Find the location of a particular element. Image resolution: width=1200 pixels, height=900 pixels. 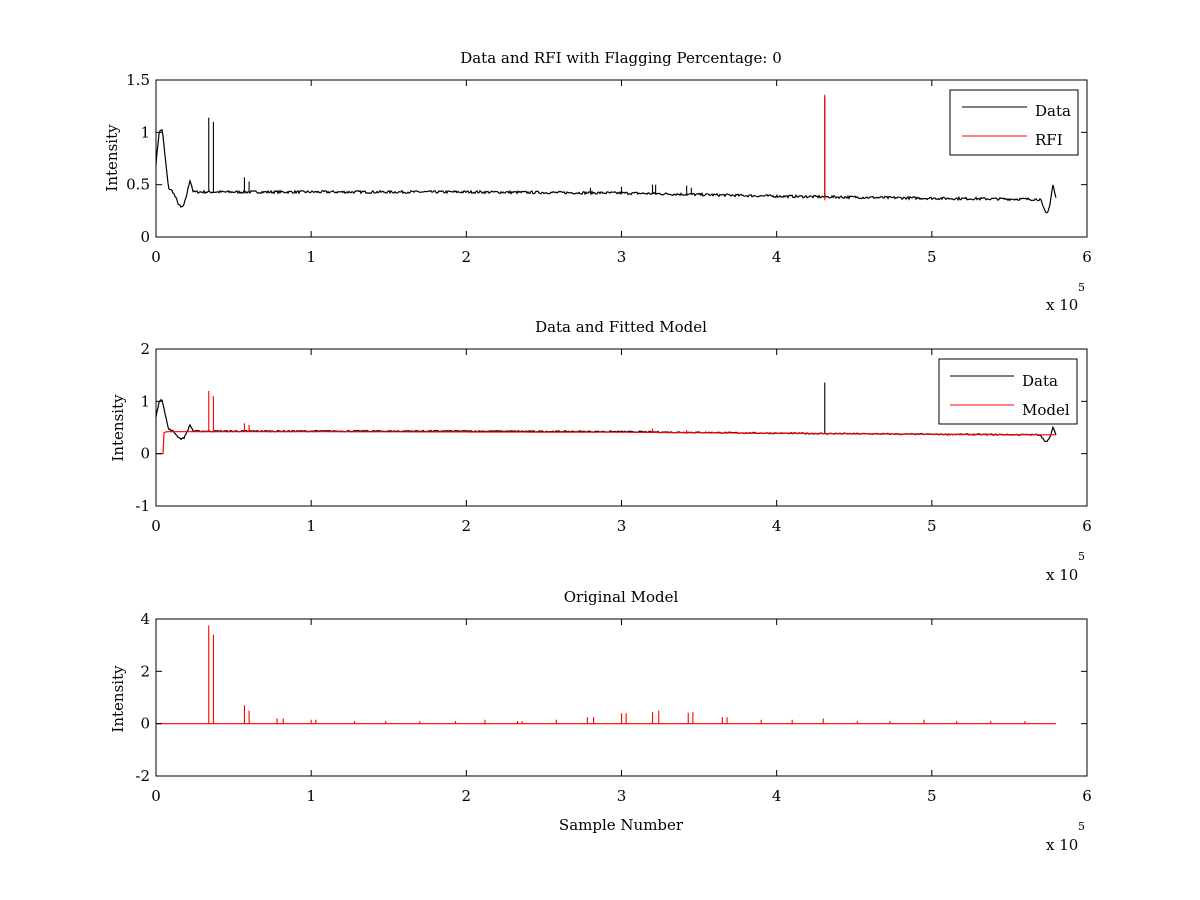

series-model is located at coordinates (606, 422).